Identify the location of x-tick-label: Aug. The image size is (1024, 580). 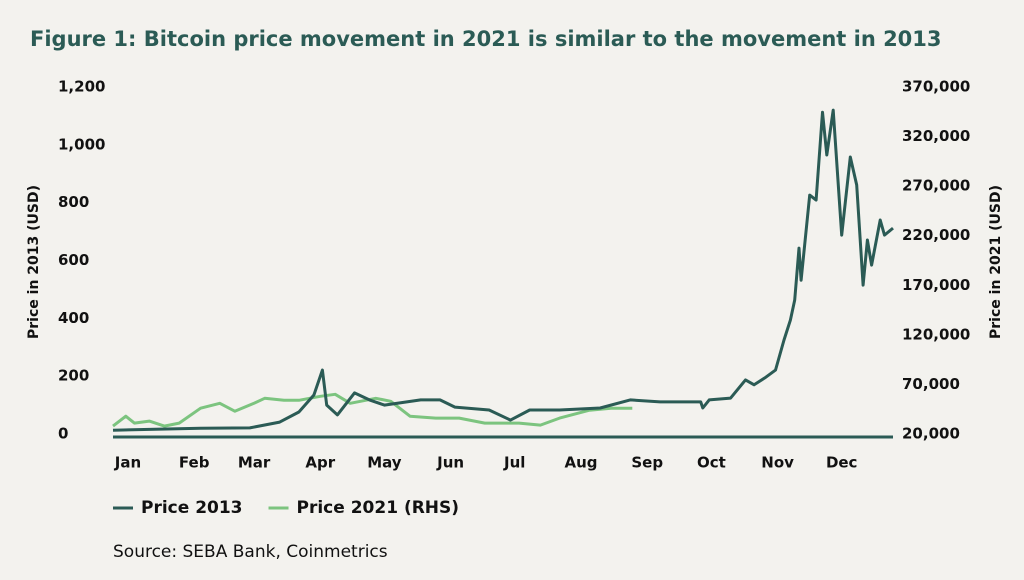
(580, 463).